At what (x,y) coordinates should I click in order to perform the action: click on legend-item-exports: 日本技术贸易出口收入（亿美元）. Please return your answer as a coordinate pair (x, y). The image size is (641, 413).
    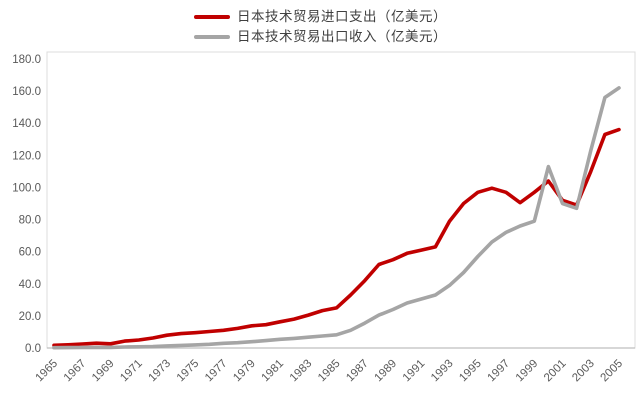
    Looking at the image, I should click on (320, 37).